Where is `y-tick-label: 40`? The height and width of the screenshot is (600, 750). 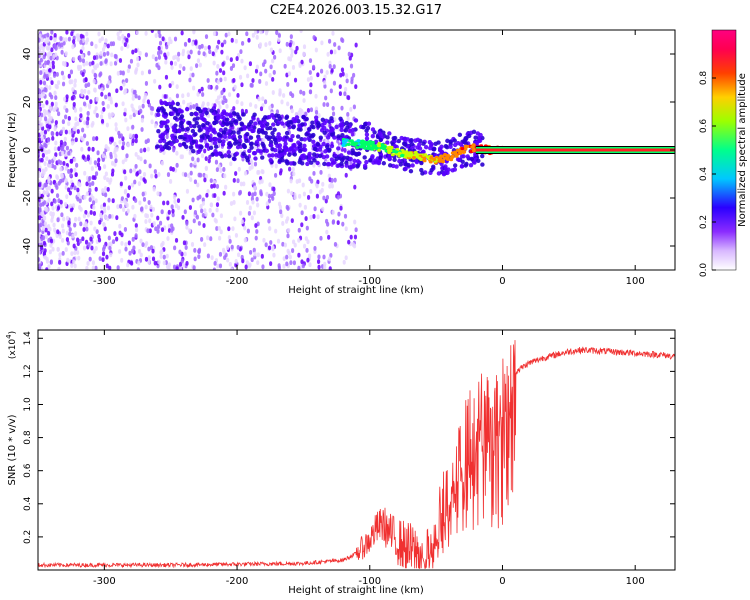
y-tick-label: 40 is located at coordinates (27, 54).